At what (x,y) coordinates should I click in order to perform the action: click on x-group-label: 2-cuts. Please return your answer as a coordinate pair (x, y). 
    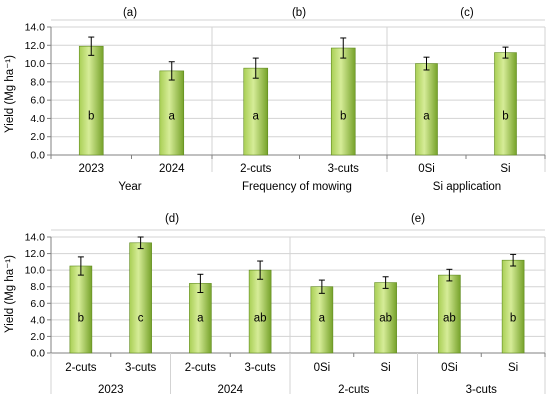
    Looking at the image, I should click on (354, 390).